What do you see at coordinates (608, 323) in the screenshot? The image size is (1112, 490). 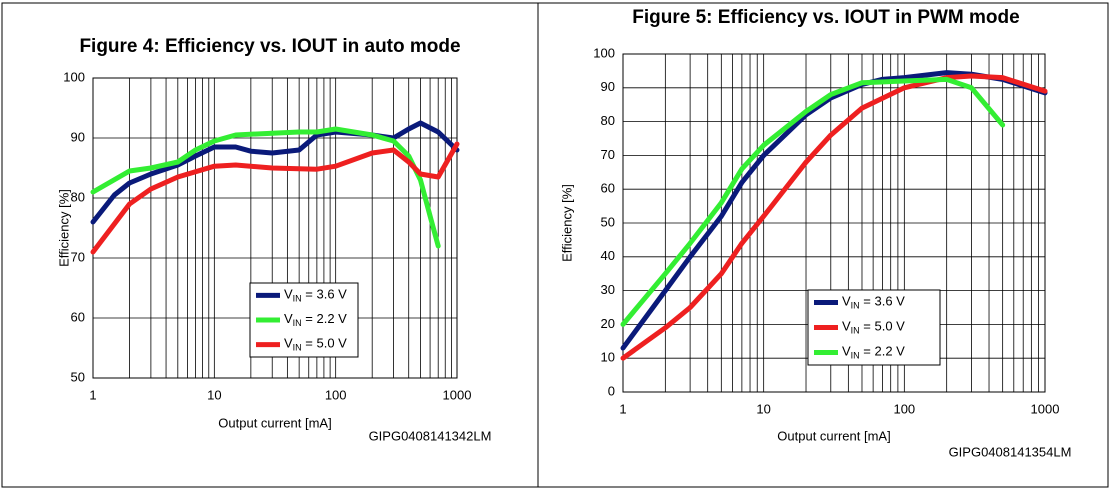 I see `y-tick-label: 20` at bounding box center [608, 323].